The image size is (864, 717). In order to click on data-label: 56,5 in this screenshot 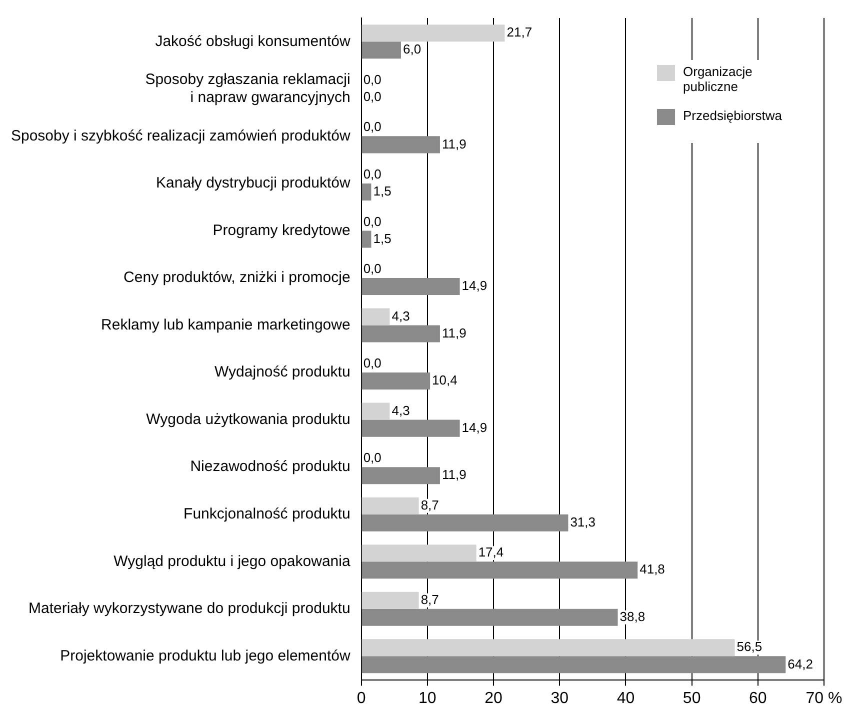, I will do `click(749, 646)`.